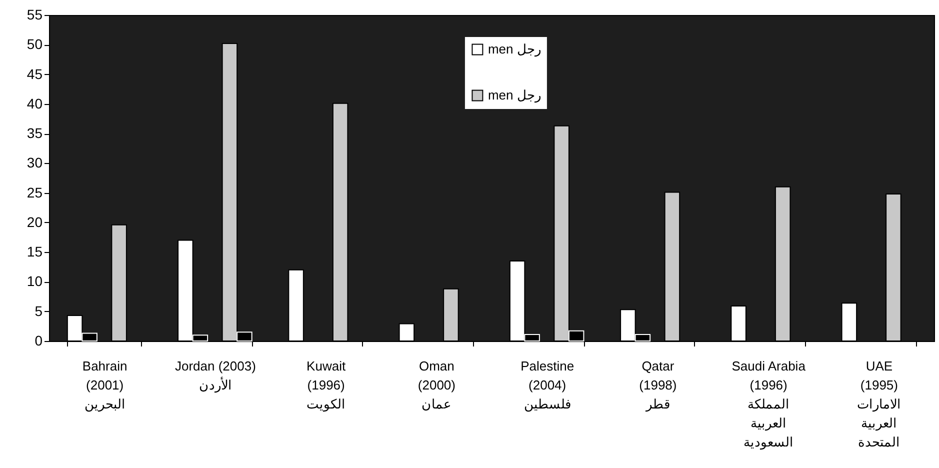  I want to click on y-tick-label: 30, so click(34, 162).